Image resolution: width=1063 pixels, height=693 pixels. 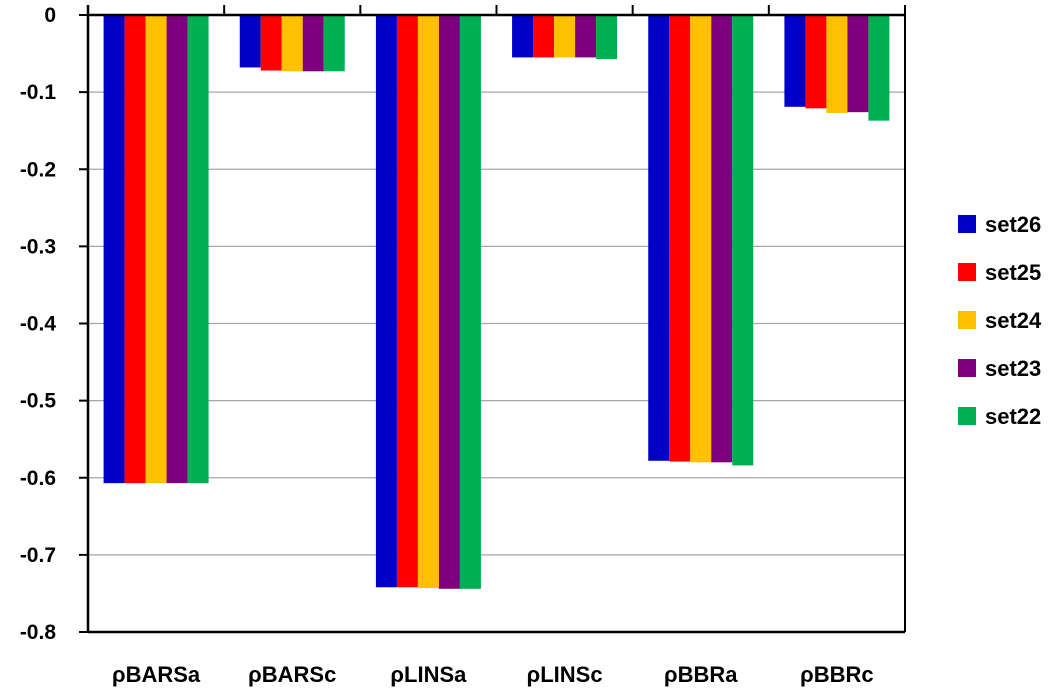 What do you see at coordinates (1013, 368) in the screenshot?
I see `legend-label-set23: set23` at bounding box center [1013, 368].